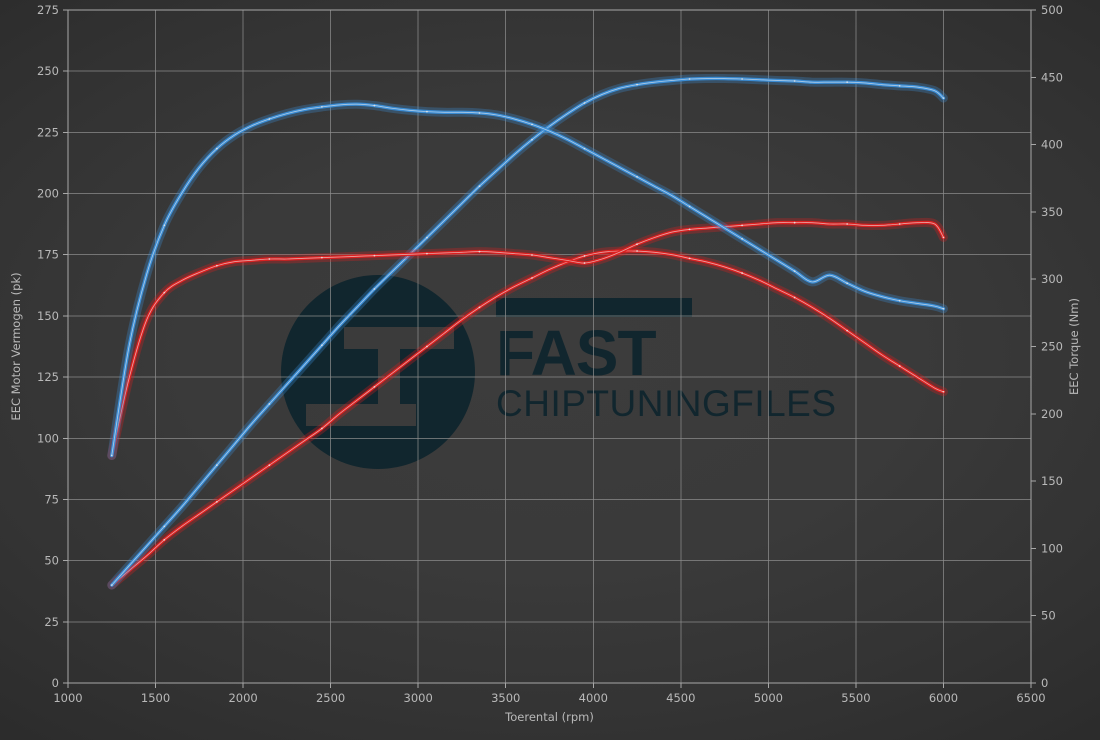 The height and width of the screenshot is (740, 1100). I want to click on x-tick-label: 4000, so click(593, 698).